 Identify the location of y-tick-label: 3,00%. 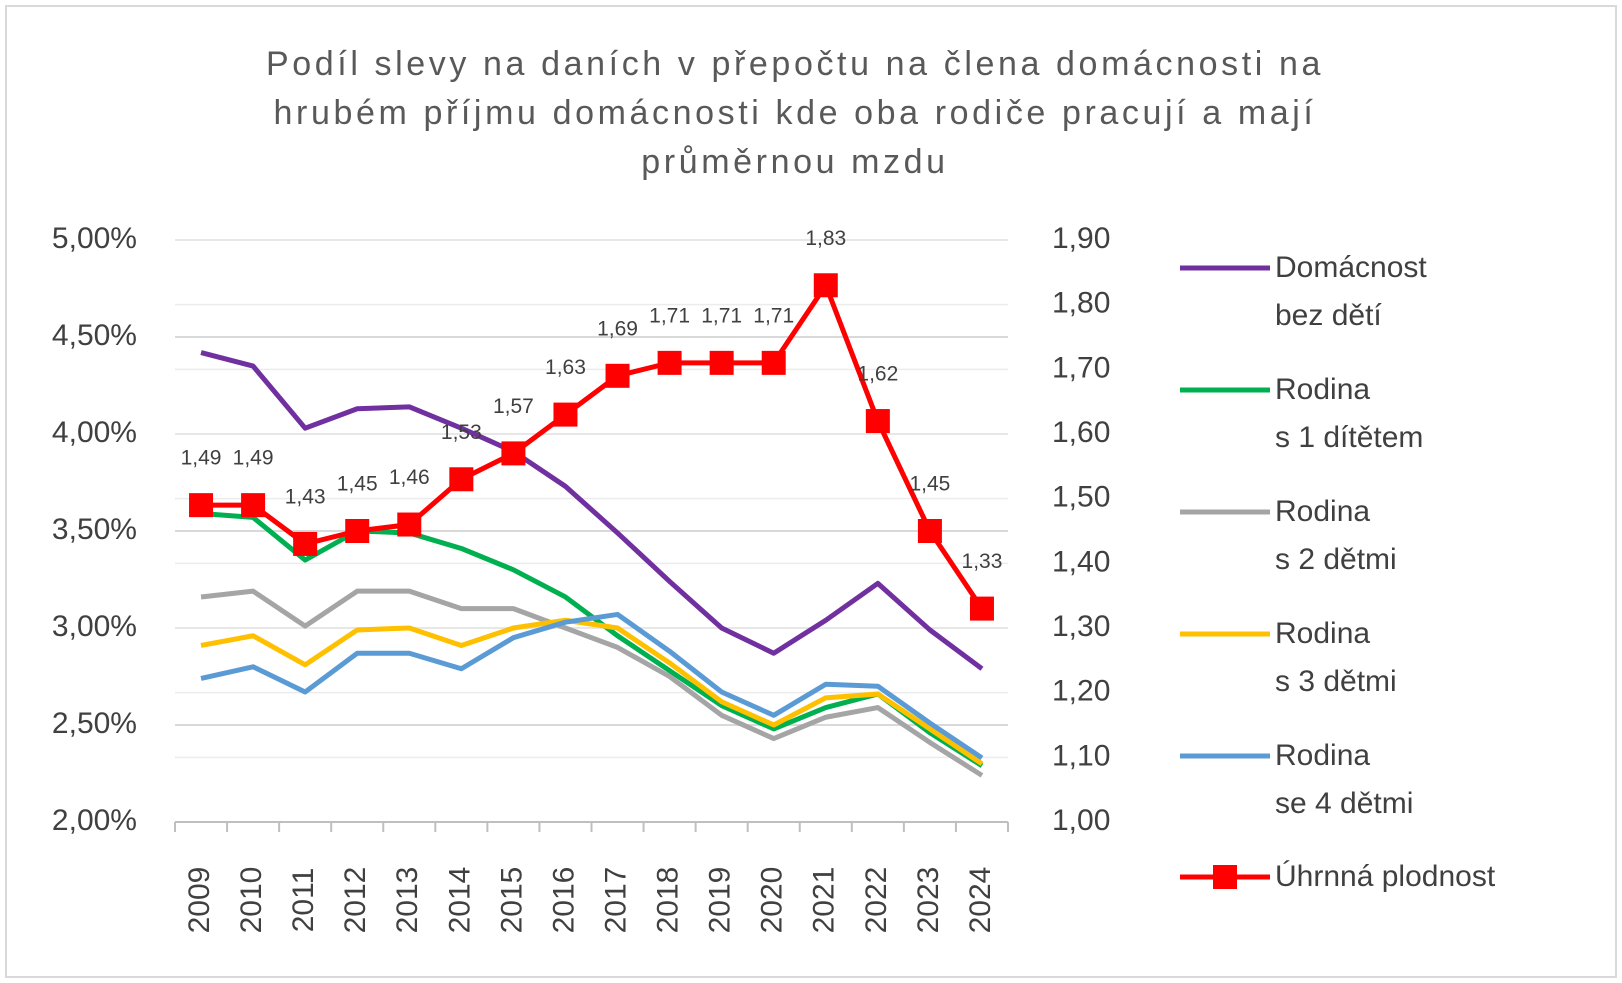
(94, 626).